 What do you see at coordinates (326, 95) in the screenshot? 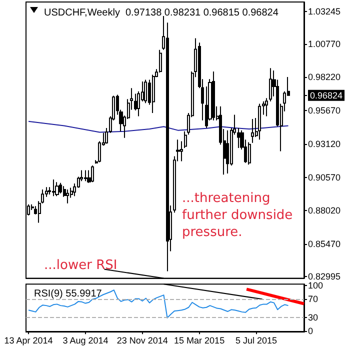
I see `y-tick-label: 0.96824` at bounding box center [326, 95].